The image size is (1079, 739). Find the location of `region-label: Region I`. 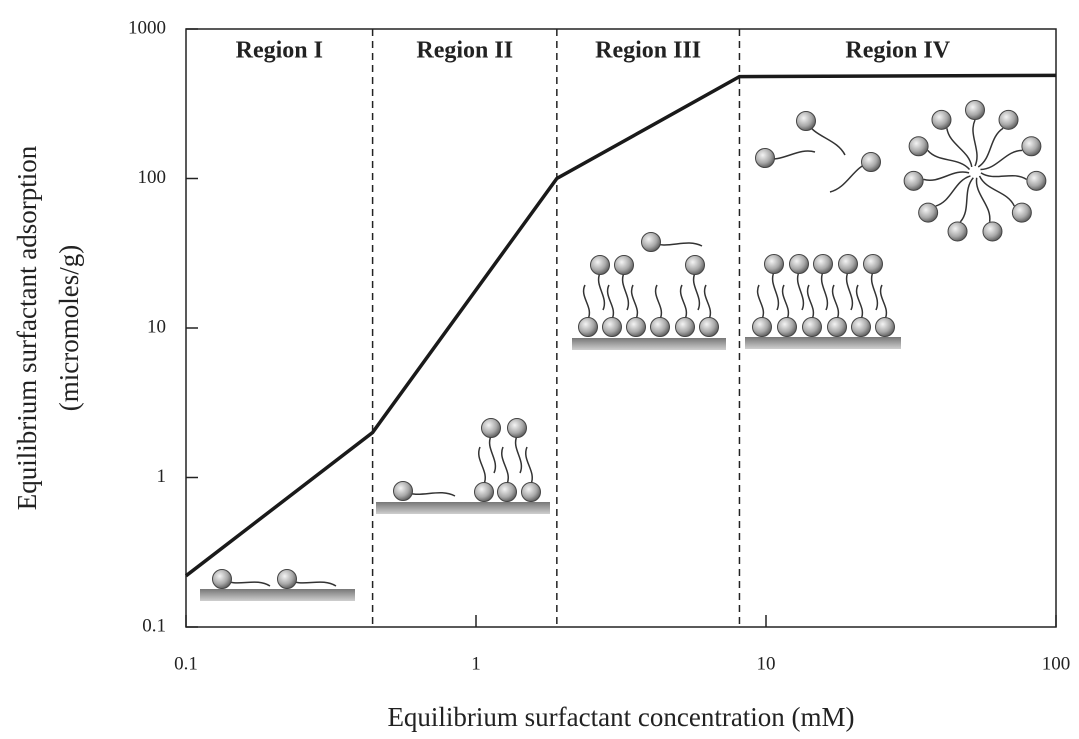

region-label: Region I is located at coordinates (279, 51).